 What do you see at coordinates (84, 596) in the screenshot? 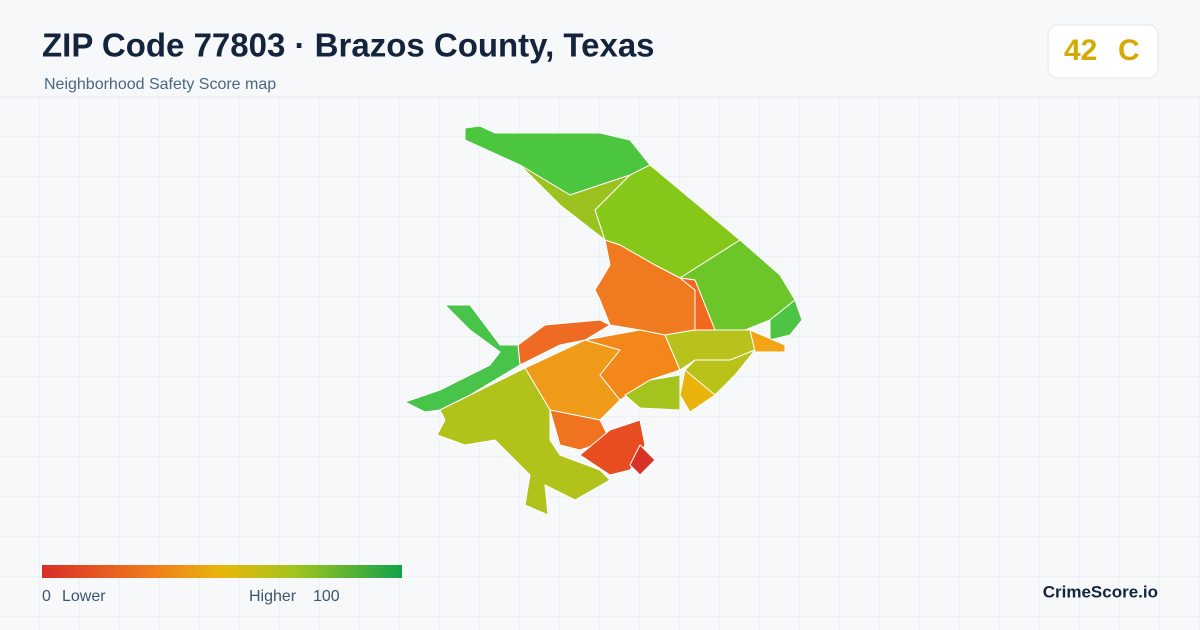
I see `legend-min-label: Lower` at bounding box center [84, 596].